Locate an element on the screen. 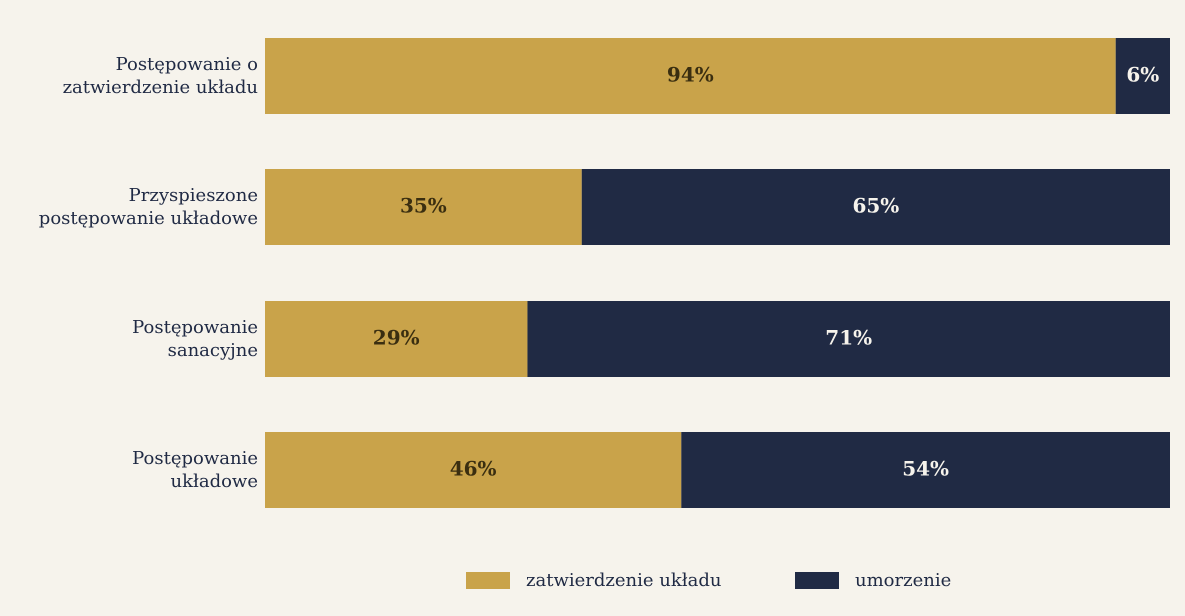 Image resolution: width=1185 pixels, height=616 pixels. y-tick-label: Postępowanie o zatwierdzenie układu is located at coordinates (160, 76).